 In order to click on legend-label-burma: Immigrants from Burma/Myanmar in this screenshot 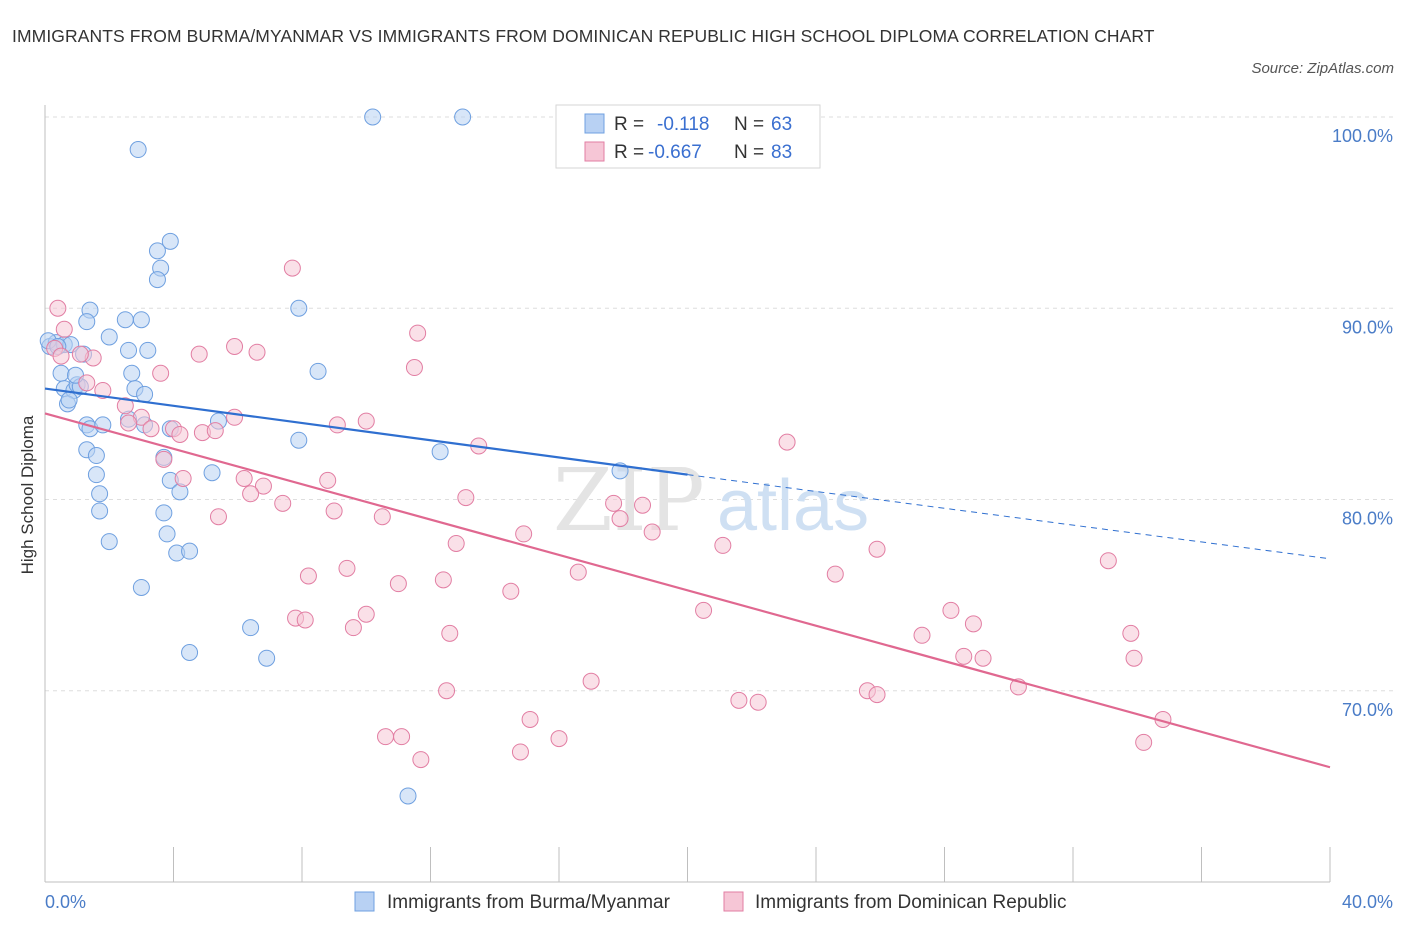, I will do `click(529, 902)`.